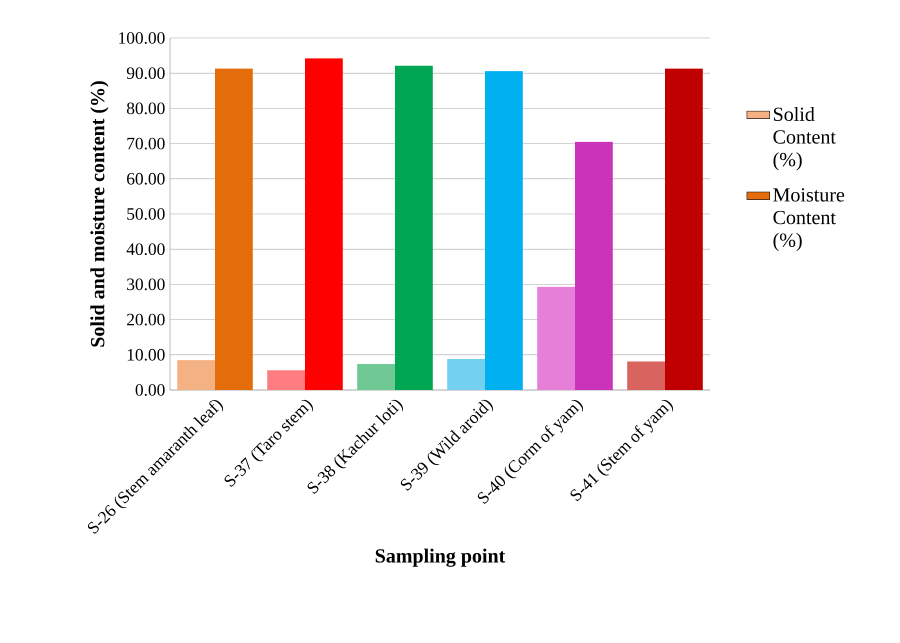 The height and width of the screenshot is (643, 900). I want to click on y-tick-label: 40.00, so click(145, 249).